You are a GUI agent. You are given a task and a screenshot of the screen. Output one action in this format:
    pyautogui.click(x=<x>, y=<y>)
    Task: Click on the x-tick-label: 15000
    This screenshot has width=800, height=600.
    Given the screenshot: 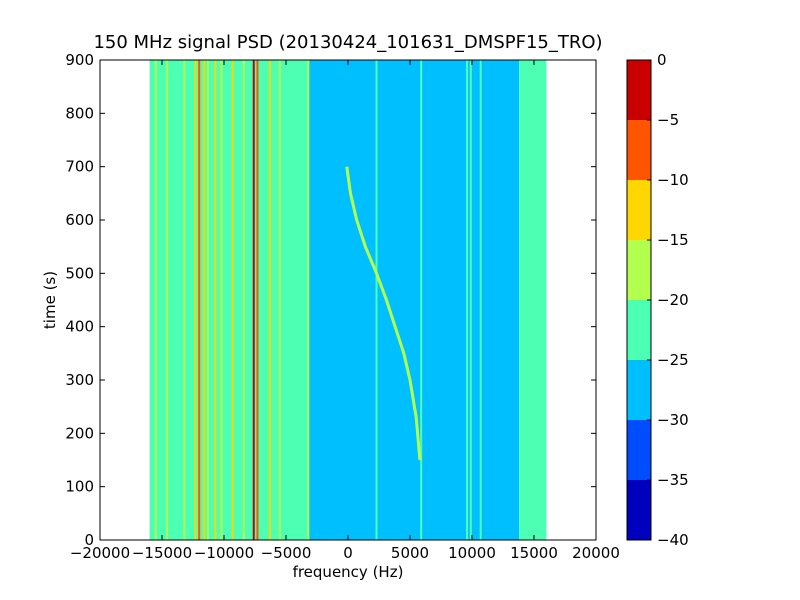 What is the action you would take?
    pyautogui.click(x=534, y=553)
    